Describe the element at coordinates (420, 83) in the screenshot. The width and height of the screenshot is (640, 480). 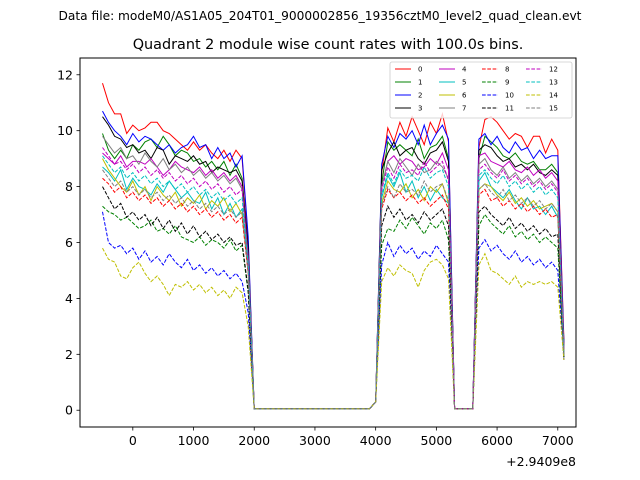
I see `legend-label: 1` at that location.